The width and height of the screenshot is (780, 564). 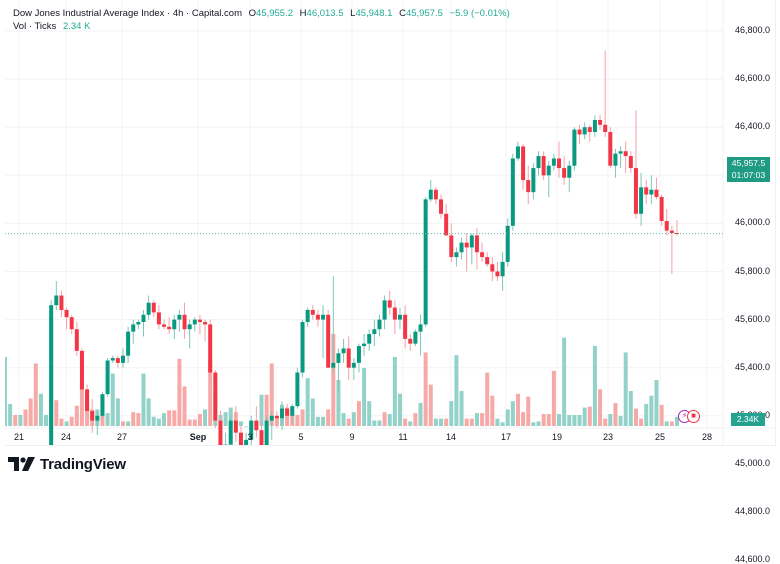 I want to click on us-economic-event-icon: ■, so click(x=693, y=416).